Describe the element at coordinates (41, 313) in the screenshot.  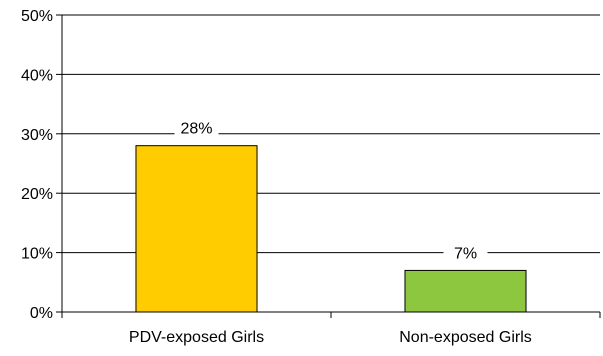
I see `y-tick-label: 0%` at that location.